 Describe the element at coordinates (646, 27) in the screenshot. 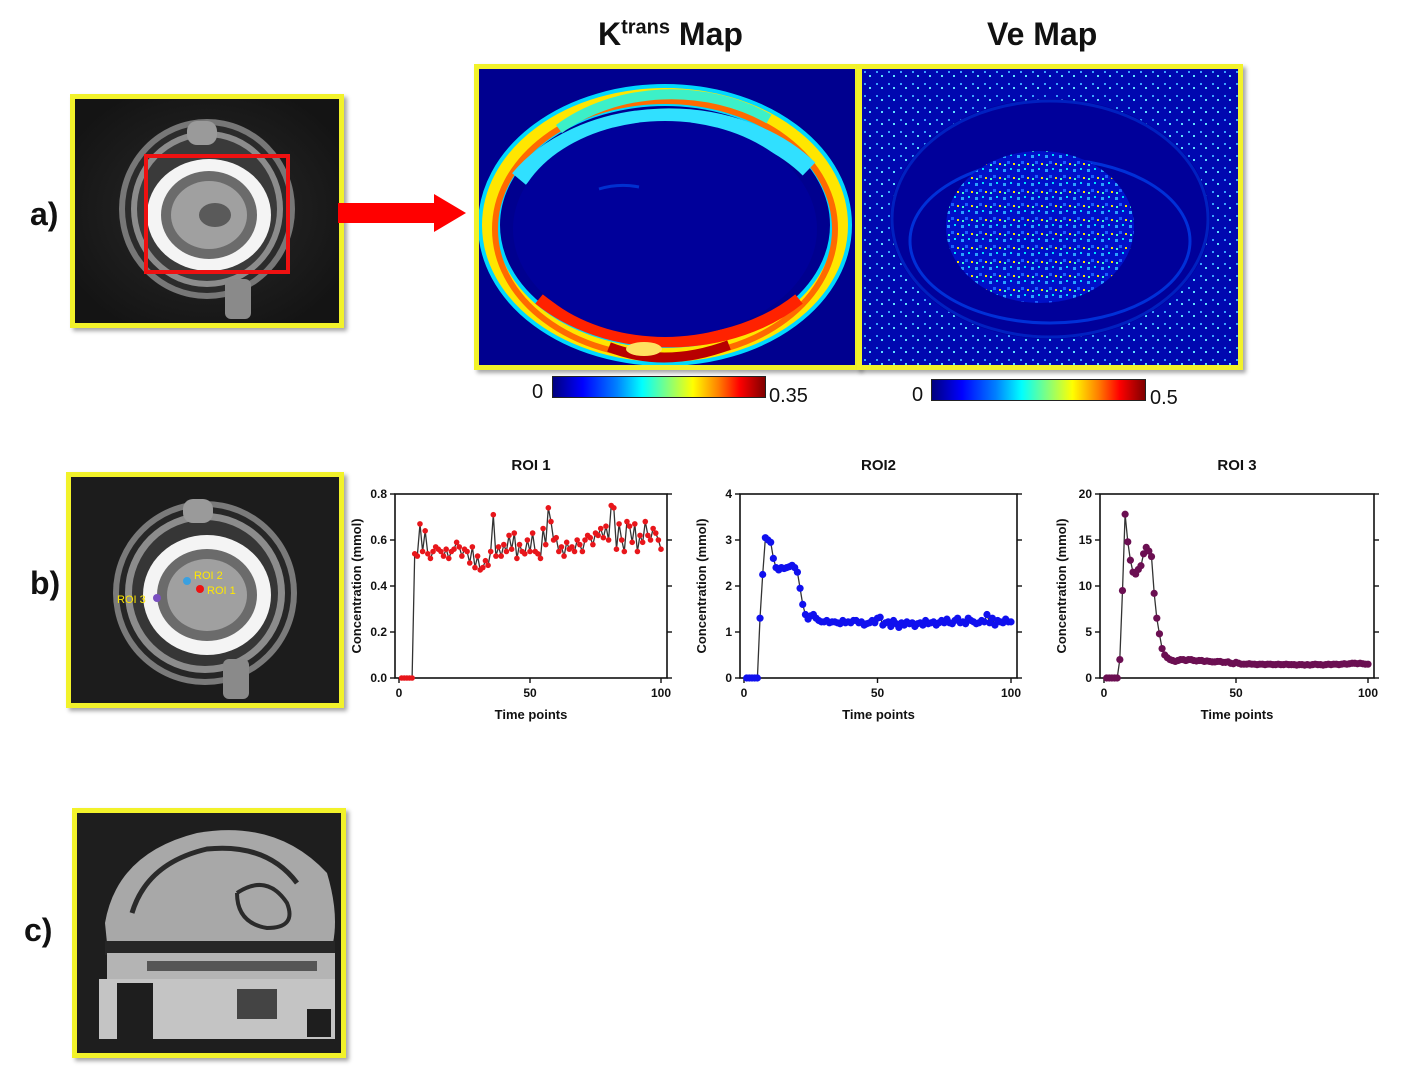

I see `ktrans-title-sup: trans` at that location.